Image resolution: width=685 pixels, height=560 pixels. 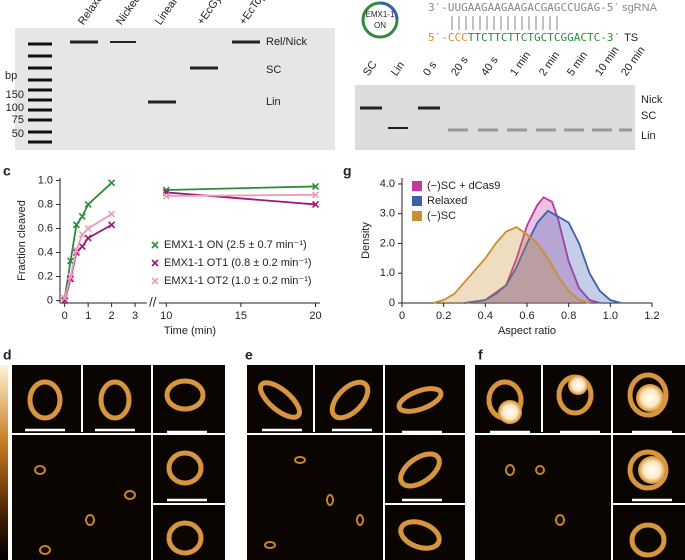 I want to click on x-tick-label: 1.0, so click(x=610, y=316).